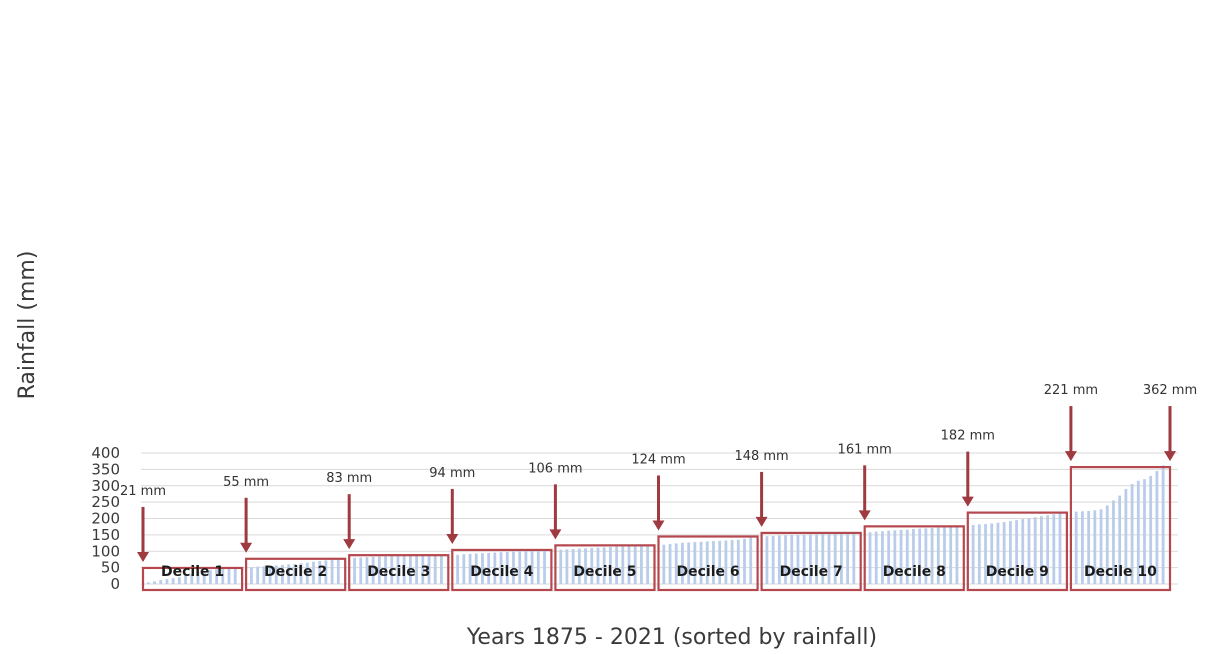  I want to click on decile-label: Decile 8, so click(914, 572).